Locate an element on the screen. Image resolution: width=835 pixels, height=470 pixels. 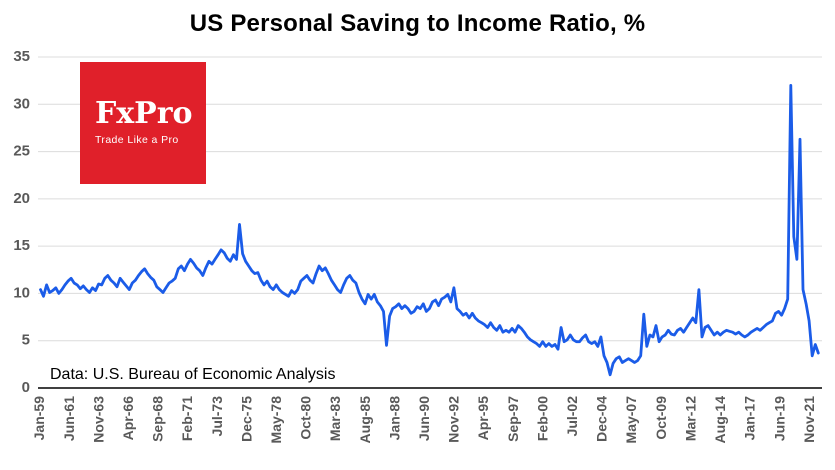
y-axis-tick-label: 30 is located at coordinates (21, 103).